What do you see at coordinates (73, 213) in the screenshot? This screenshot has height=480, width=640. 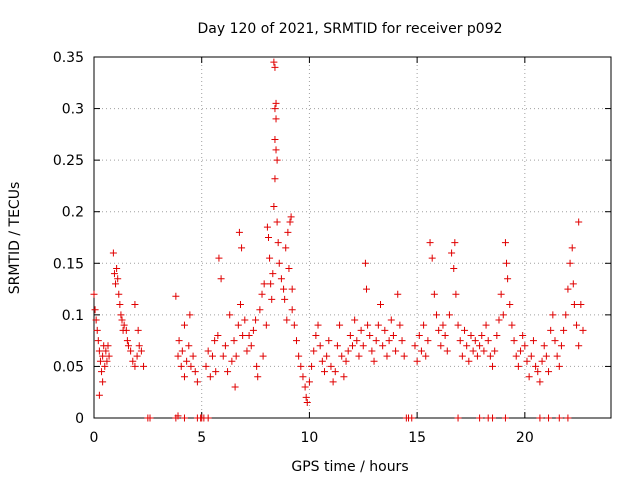 I see `y-tick-label: 0.2` at bounding box center [73, 213].